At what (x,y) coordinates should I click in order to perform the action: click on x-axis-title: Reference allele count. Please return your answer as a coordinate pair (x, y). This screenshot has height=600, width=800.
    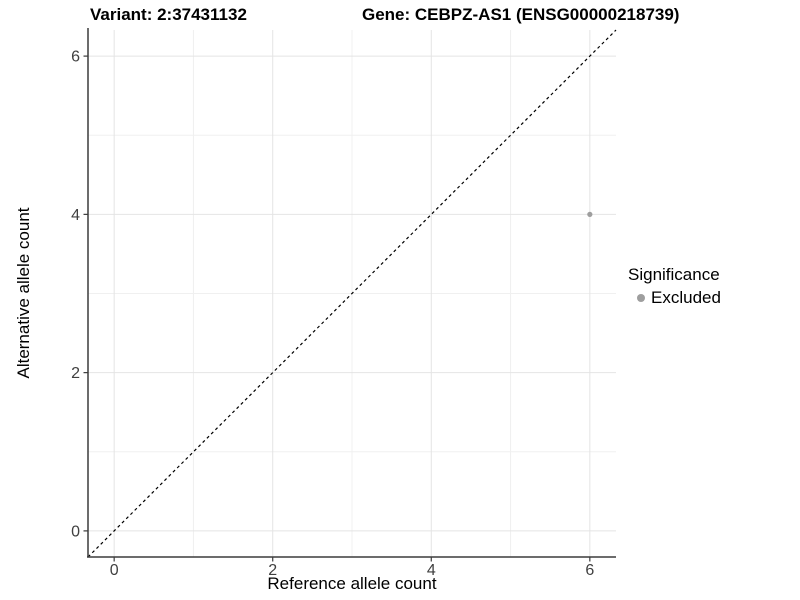
    Looking at the image, I should click on (352, 583).